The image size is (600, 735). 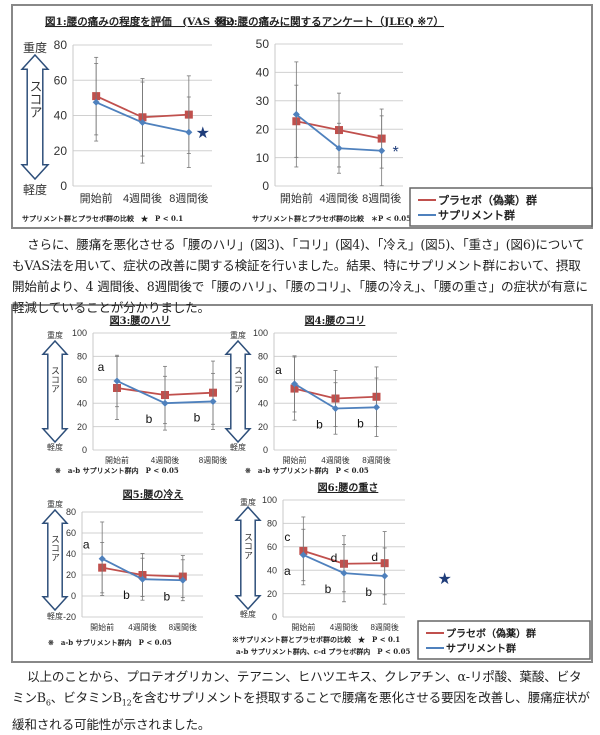 What do you see at coordinates (86, 697) in the screenshot?
I see `conclusion-text-2: 、ビタミンB` at bounding box center [86, 697].